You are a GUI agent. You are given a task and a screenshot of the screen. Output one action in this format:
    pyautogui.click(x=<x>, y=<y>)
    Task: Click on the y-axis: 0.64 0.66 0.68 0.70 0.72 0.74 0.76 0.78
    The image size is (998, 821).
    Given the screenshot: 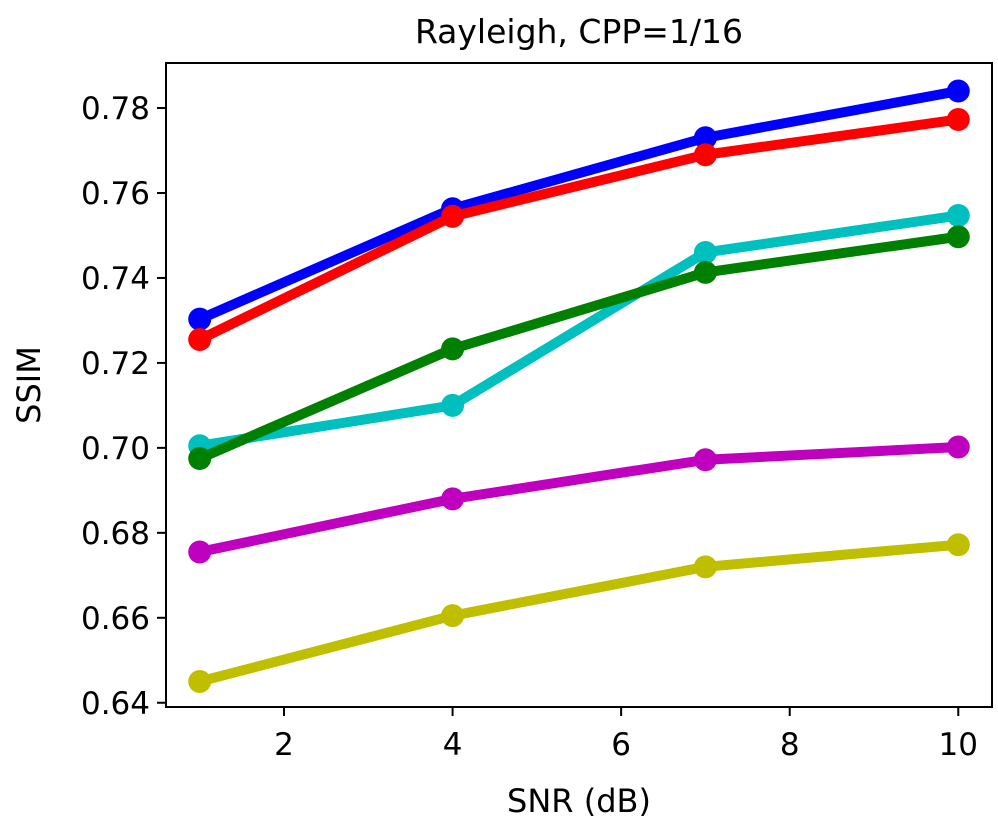 What is the action you would take?
    pyautogui.click(x=123, y=406)
    